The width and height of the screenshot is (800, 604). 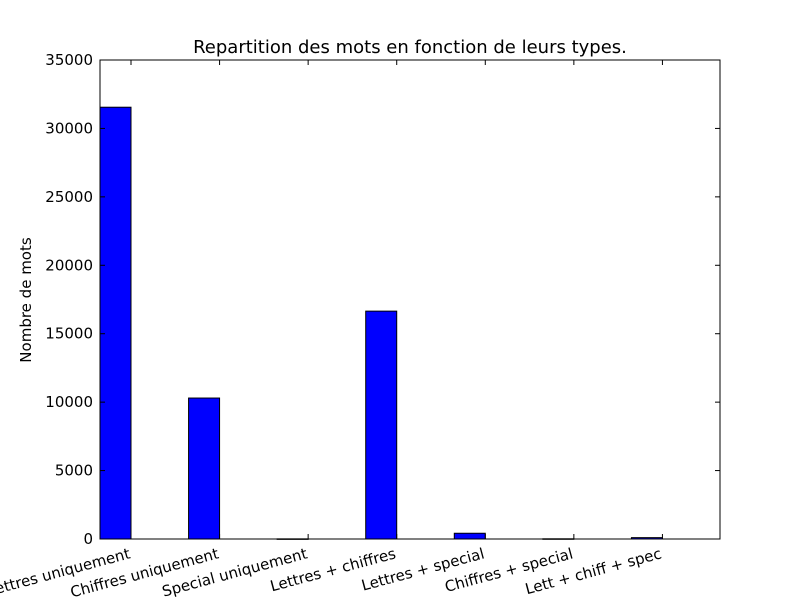 What do you see at coordinates (69, 128) in the screenshot?
I see `y-tick-label-7: 30000` at bounding box center [69, 128].